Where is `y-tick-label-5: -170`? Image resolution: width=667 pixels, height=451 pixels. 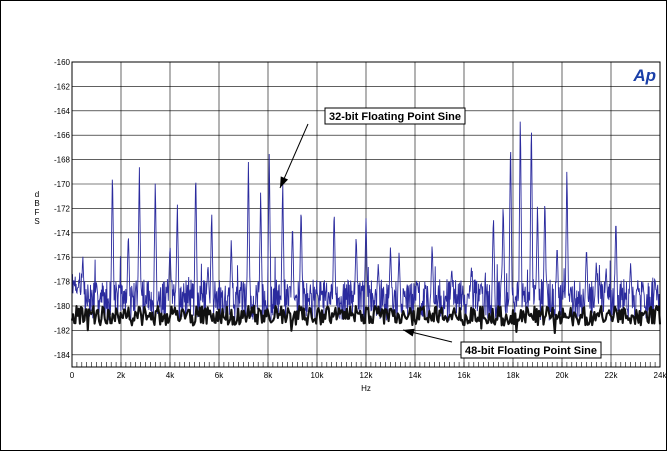 y-tick-label-5: -170 is located at coordinates (62, 184).